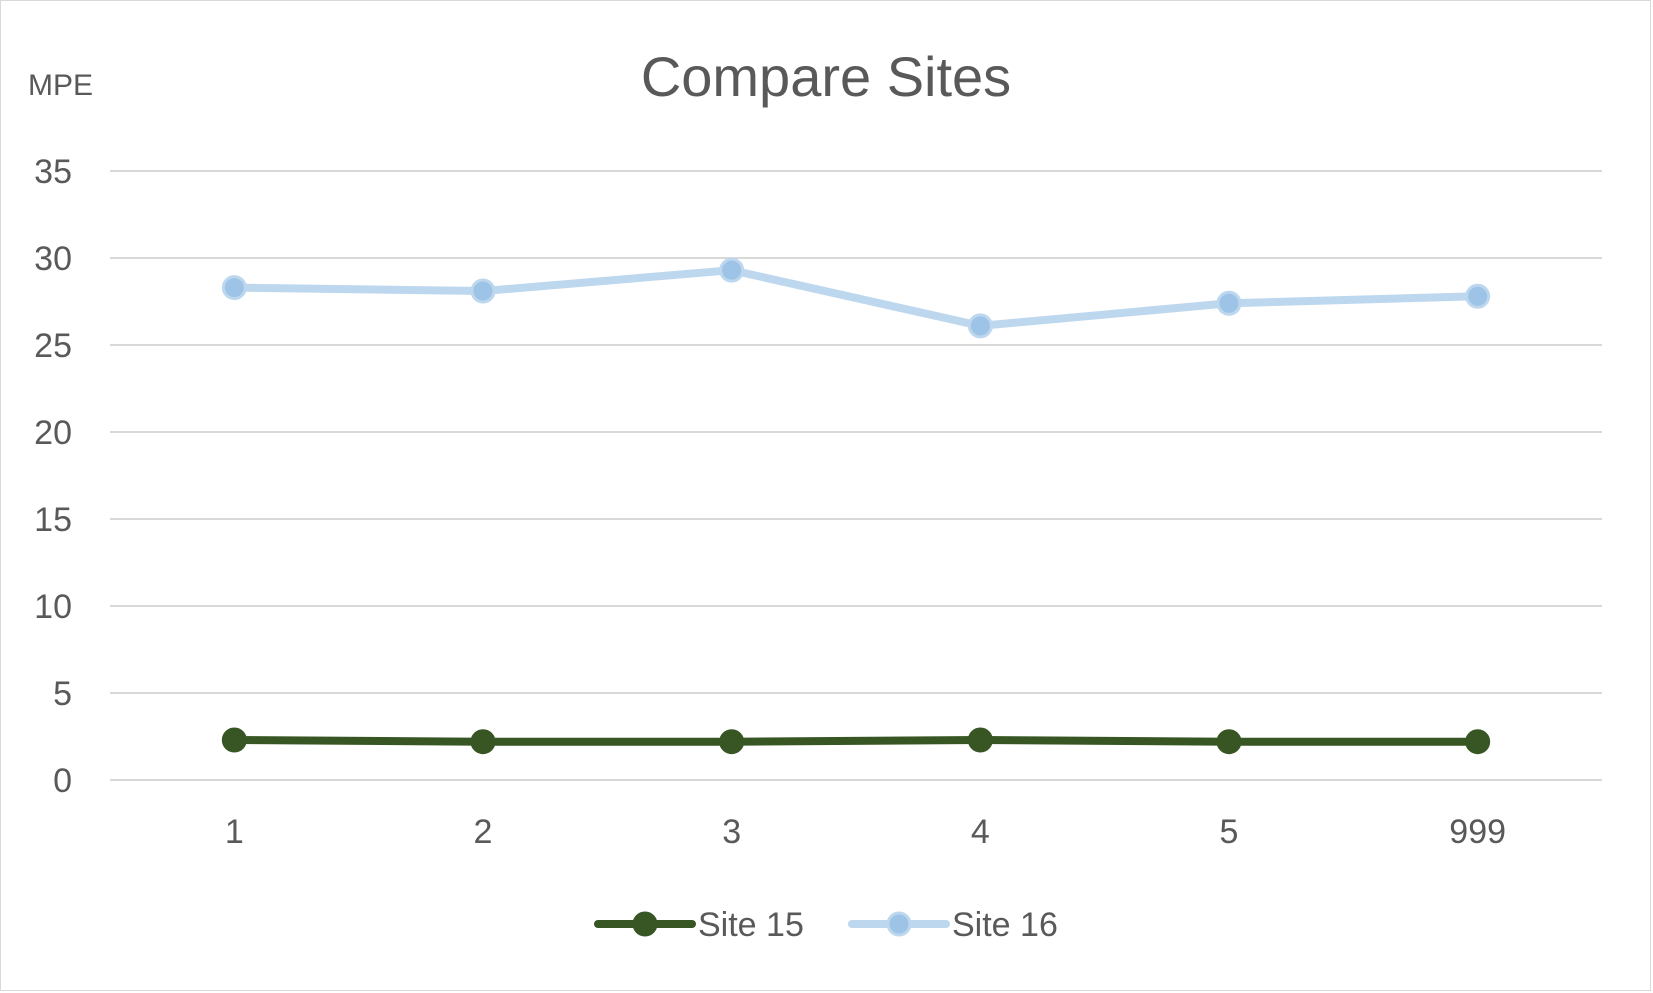 The height and width of the screenshot is (993, 1653). What do you see at coordinates (1005, 925) in the screenshot?
I see `legend-label: Site 16` at bounding box center [1005, 925].